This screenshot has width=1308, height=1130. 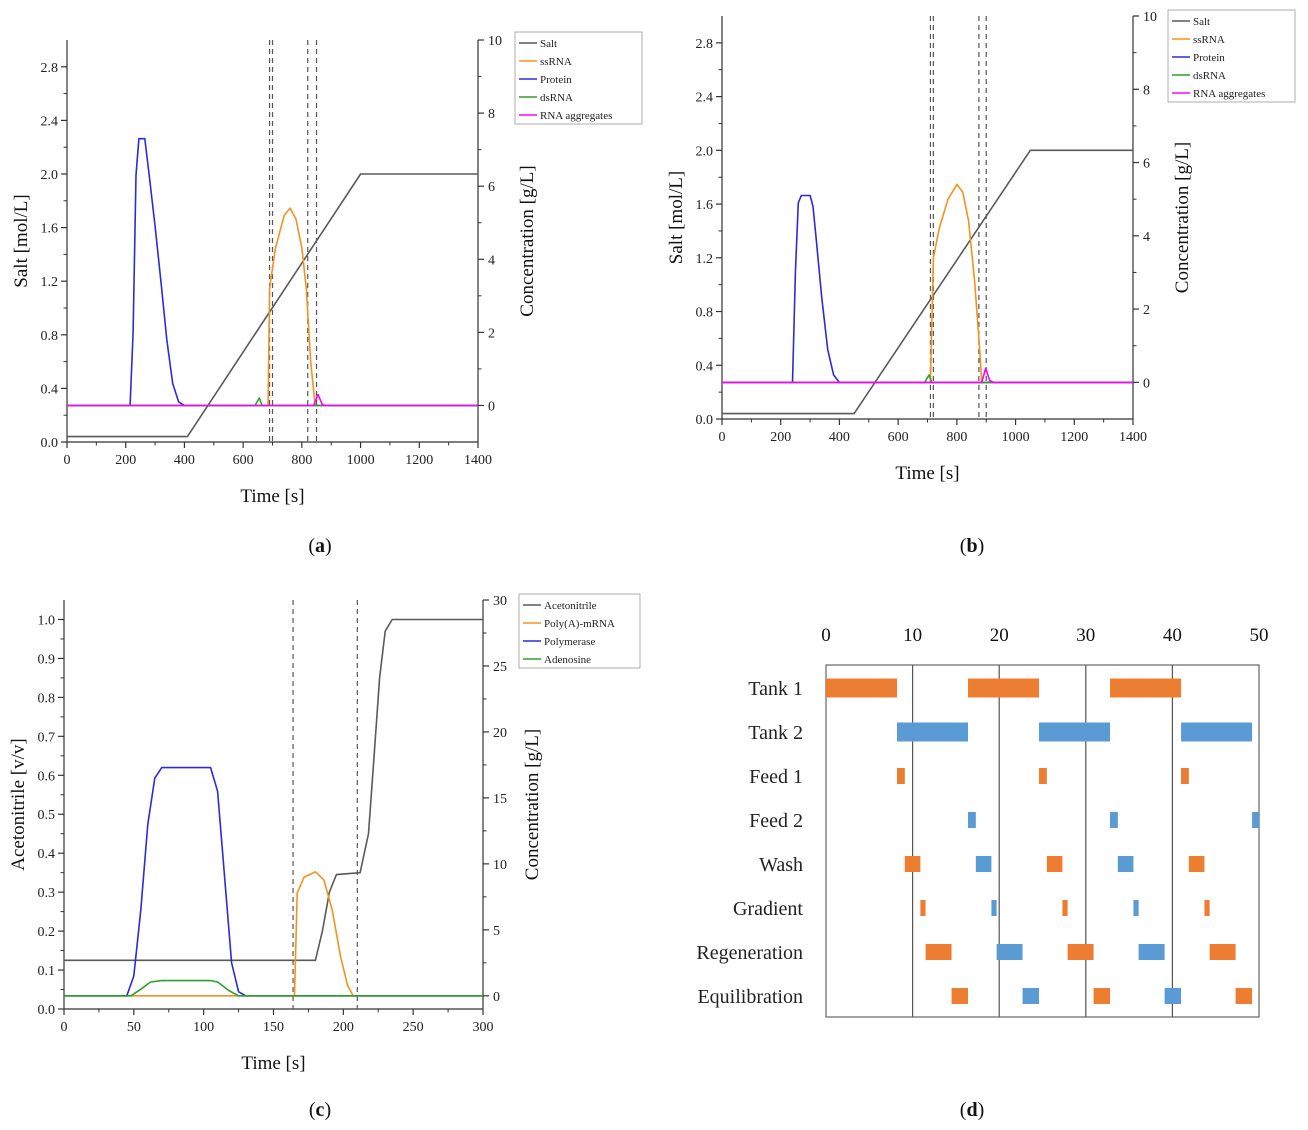 I want to click on panel-caption-a: (a), so click(x=319, y=546).